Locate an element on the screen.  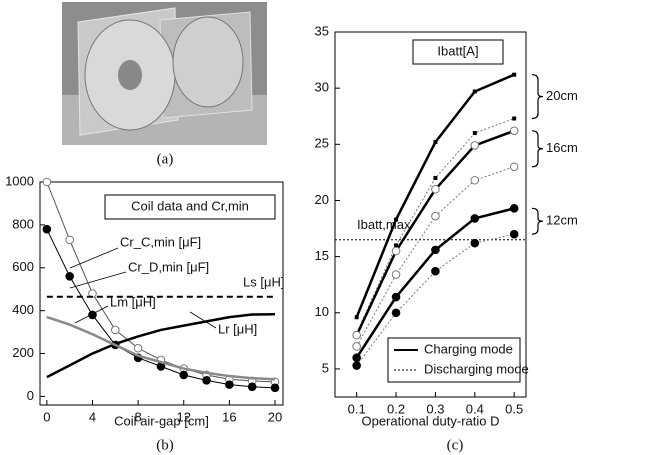
x-tick-label: 0.5 is located at coordinates (514, 408).